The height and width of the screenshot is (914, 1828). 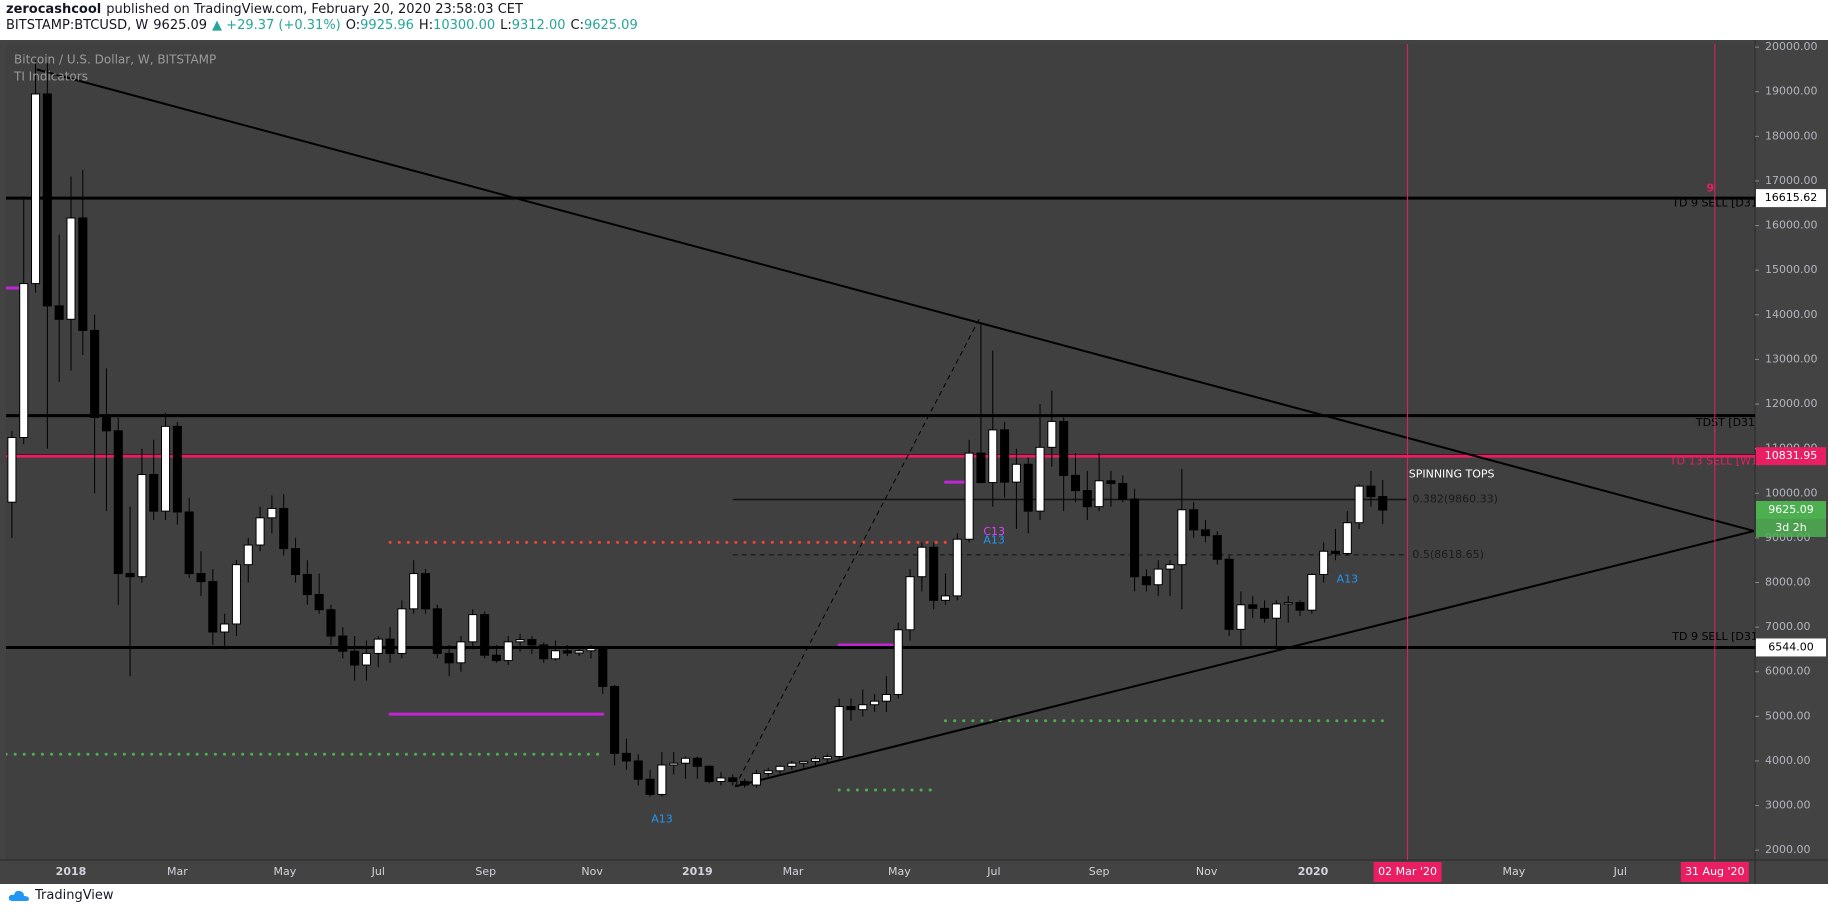 I want to click on trendline, so click(x=858, y=551).